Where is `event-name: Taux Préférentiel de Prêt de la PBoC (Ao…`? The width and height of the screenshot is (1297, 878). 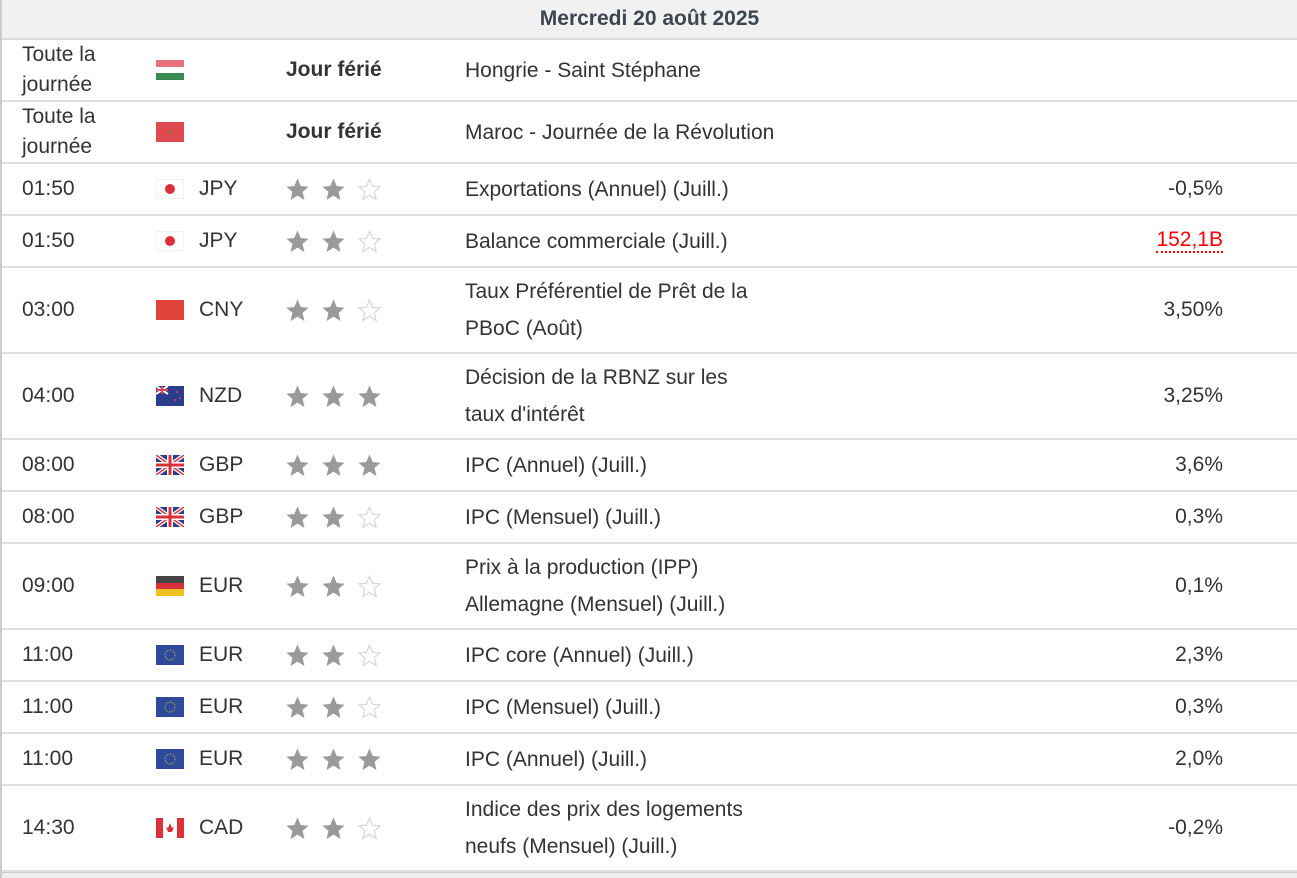 event-name: Taux Préférentiel de Prêt de la PBoC (Ao… is located at coordinates (606, 310).